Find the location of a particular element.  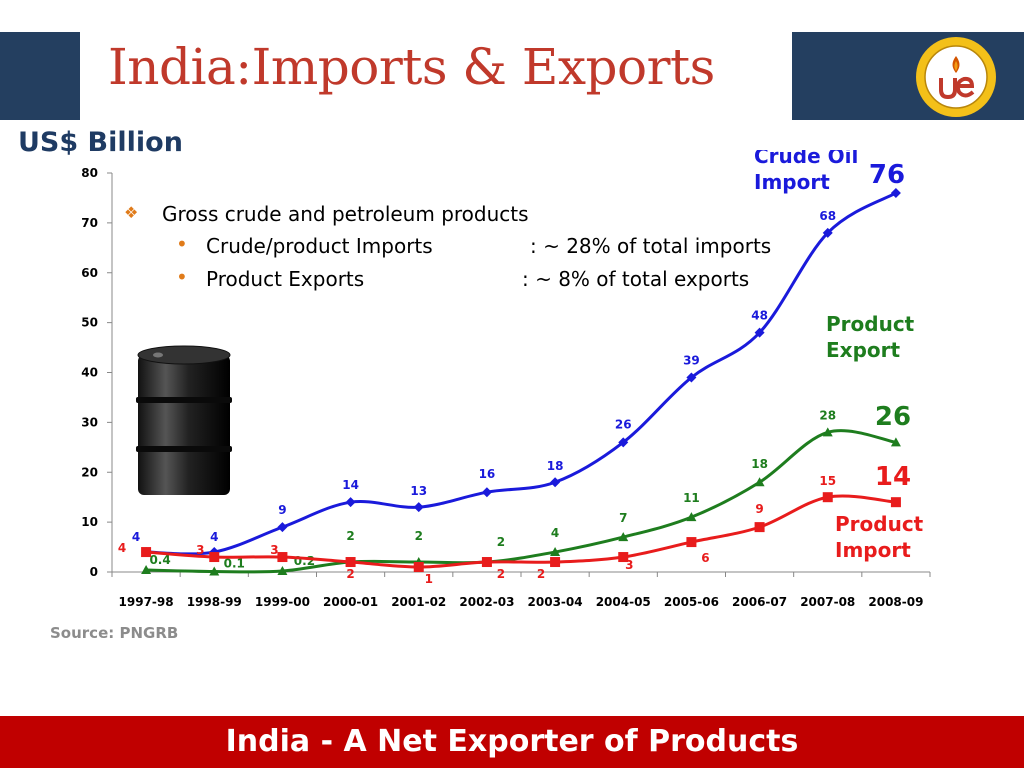

series-name-line: Crude Oil is located at coordinates (806, 159).